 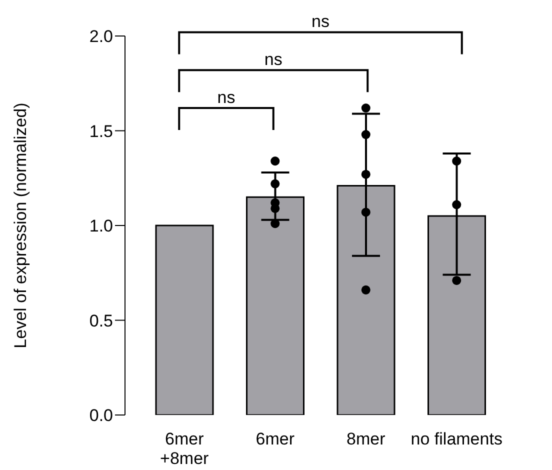 I want to click on x-tick-label: 6mer +8mer, so click(x=185, y=448).